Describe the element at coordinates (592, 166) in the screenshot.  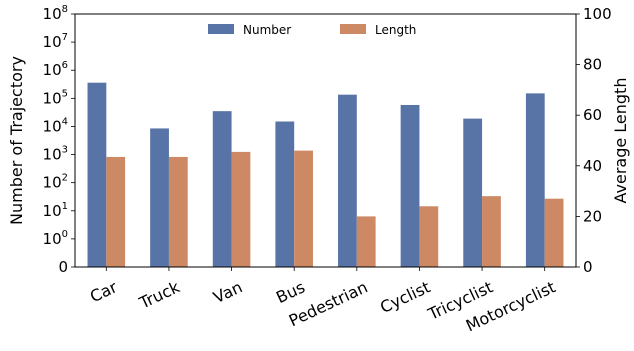
I see `y2-tick-label: 40` at that location.